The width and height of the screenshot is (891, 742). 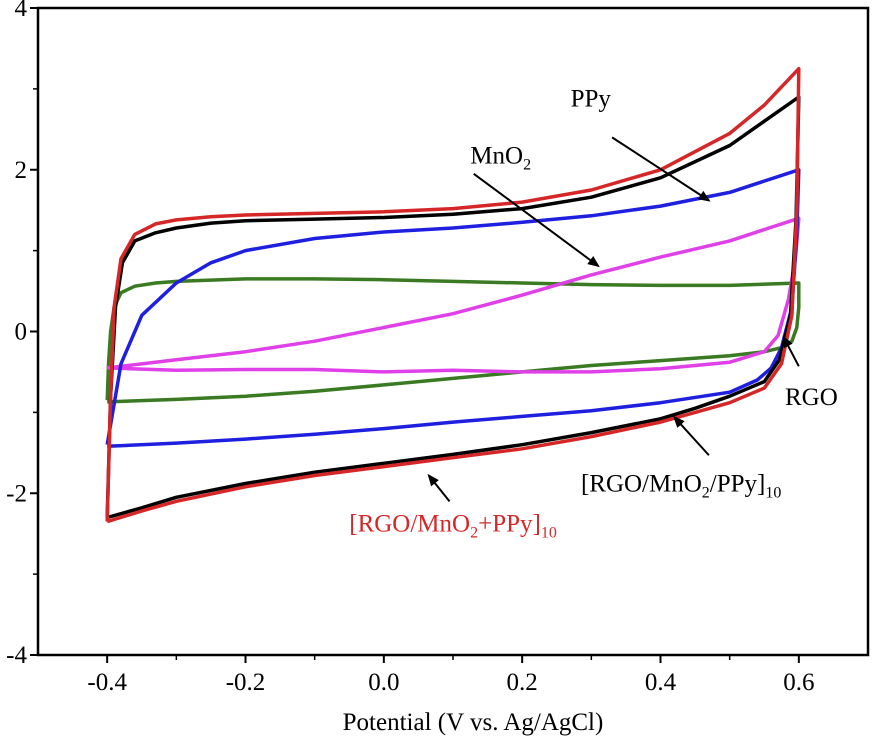 I want to click on y-tick-label: -2, so click(x=16, y=493).